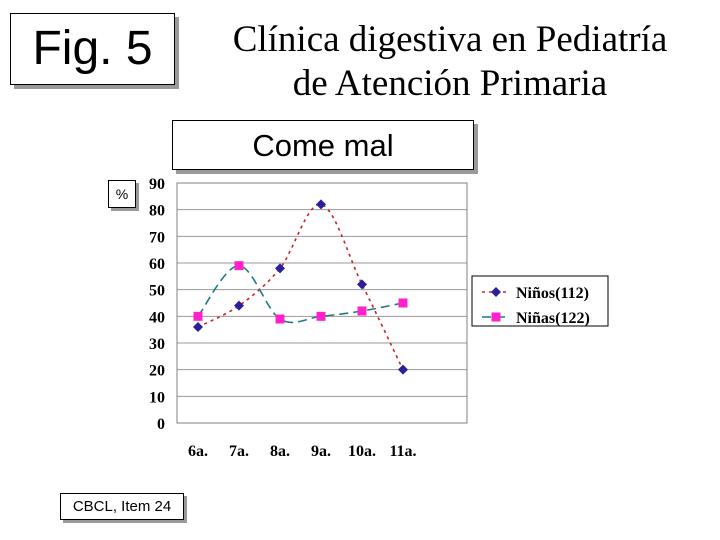  I want to click on source-label: CBCL, Item 24, so click(122, 506).